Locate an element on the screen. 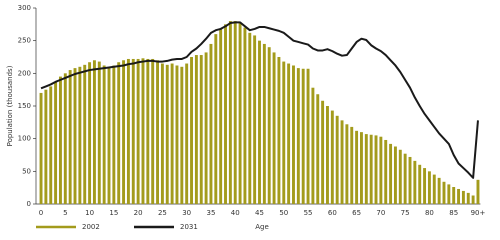 This screenshot has height=240, width=500. x-tick-label: 30 is located at coordinates (186, 213).